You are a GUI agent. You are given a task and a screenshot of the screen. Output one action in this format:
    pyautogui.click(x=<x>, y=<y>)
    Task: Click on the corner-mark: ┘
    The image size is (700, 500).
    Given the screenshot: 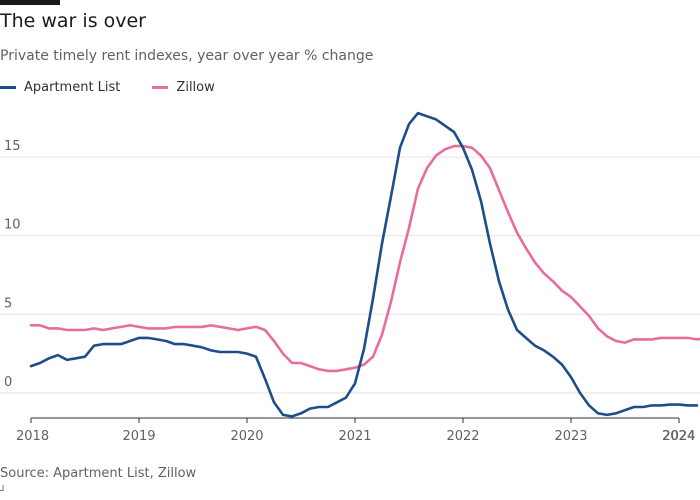 What is the action you would take?
    pyautogui.click(x=3, y=491)
    